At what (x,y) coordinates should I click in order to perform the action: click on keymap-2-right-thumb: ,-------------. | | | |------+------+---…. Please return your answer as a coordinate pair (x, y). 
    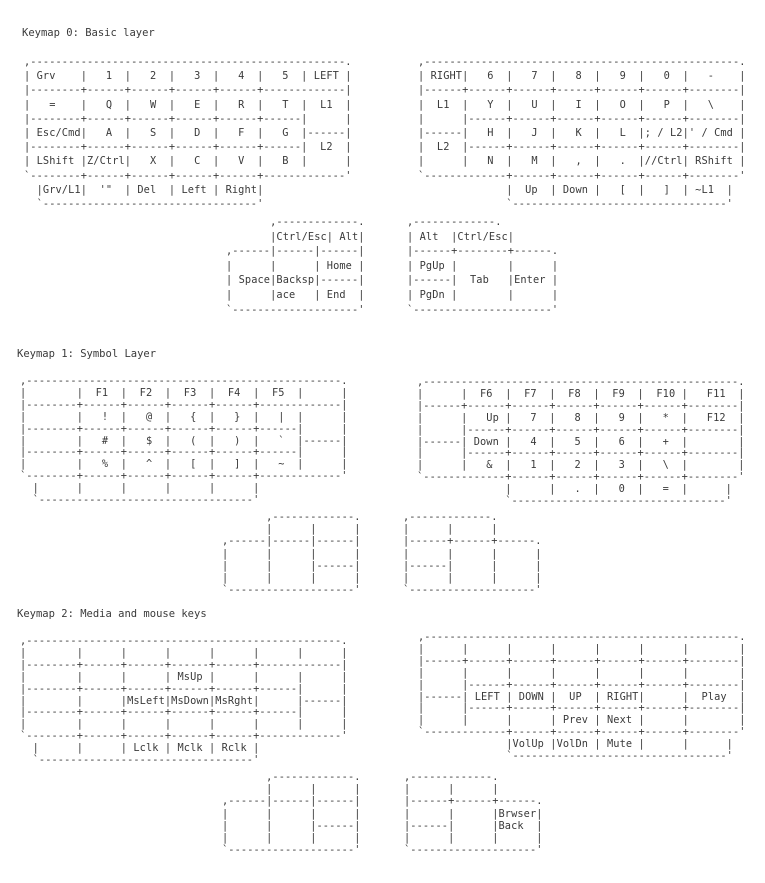
    Looking at the image, I should click on (473, 814).